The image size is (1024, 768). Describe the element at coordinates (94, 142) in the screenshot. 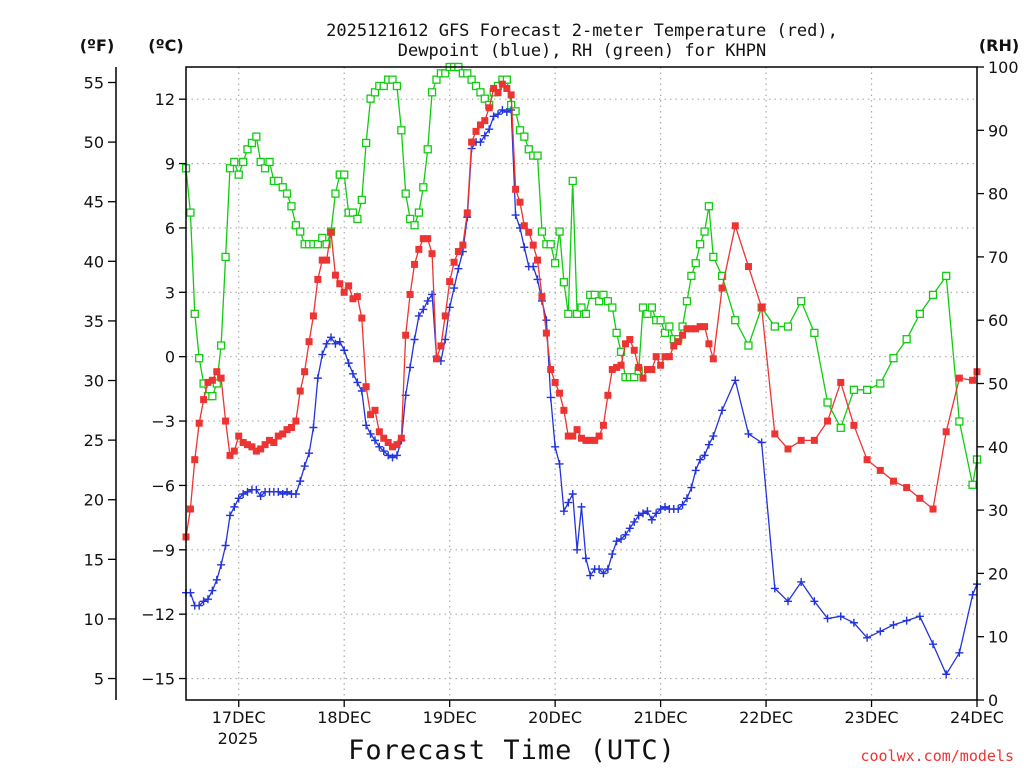

I see `y-tick-label-f: 50` at that location.